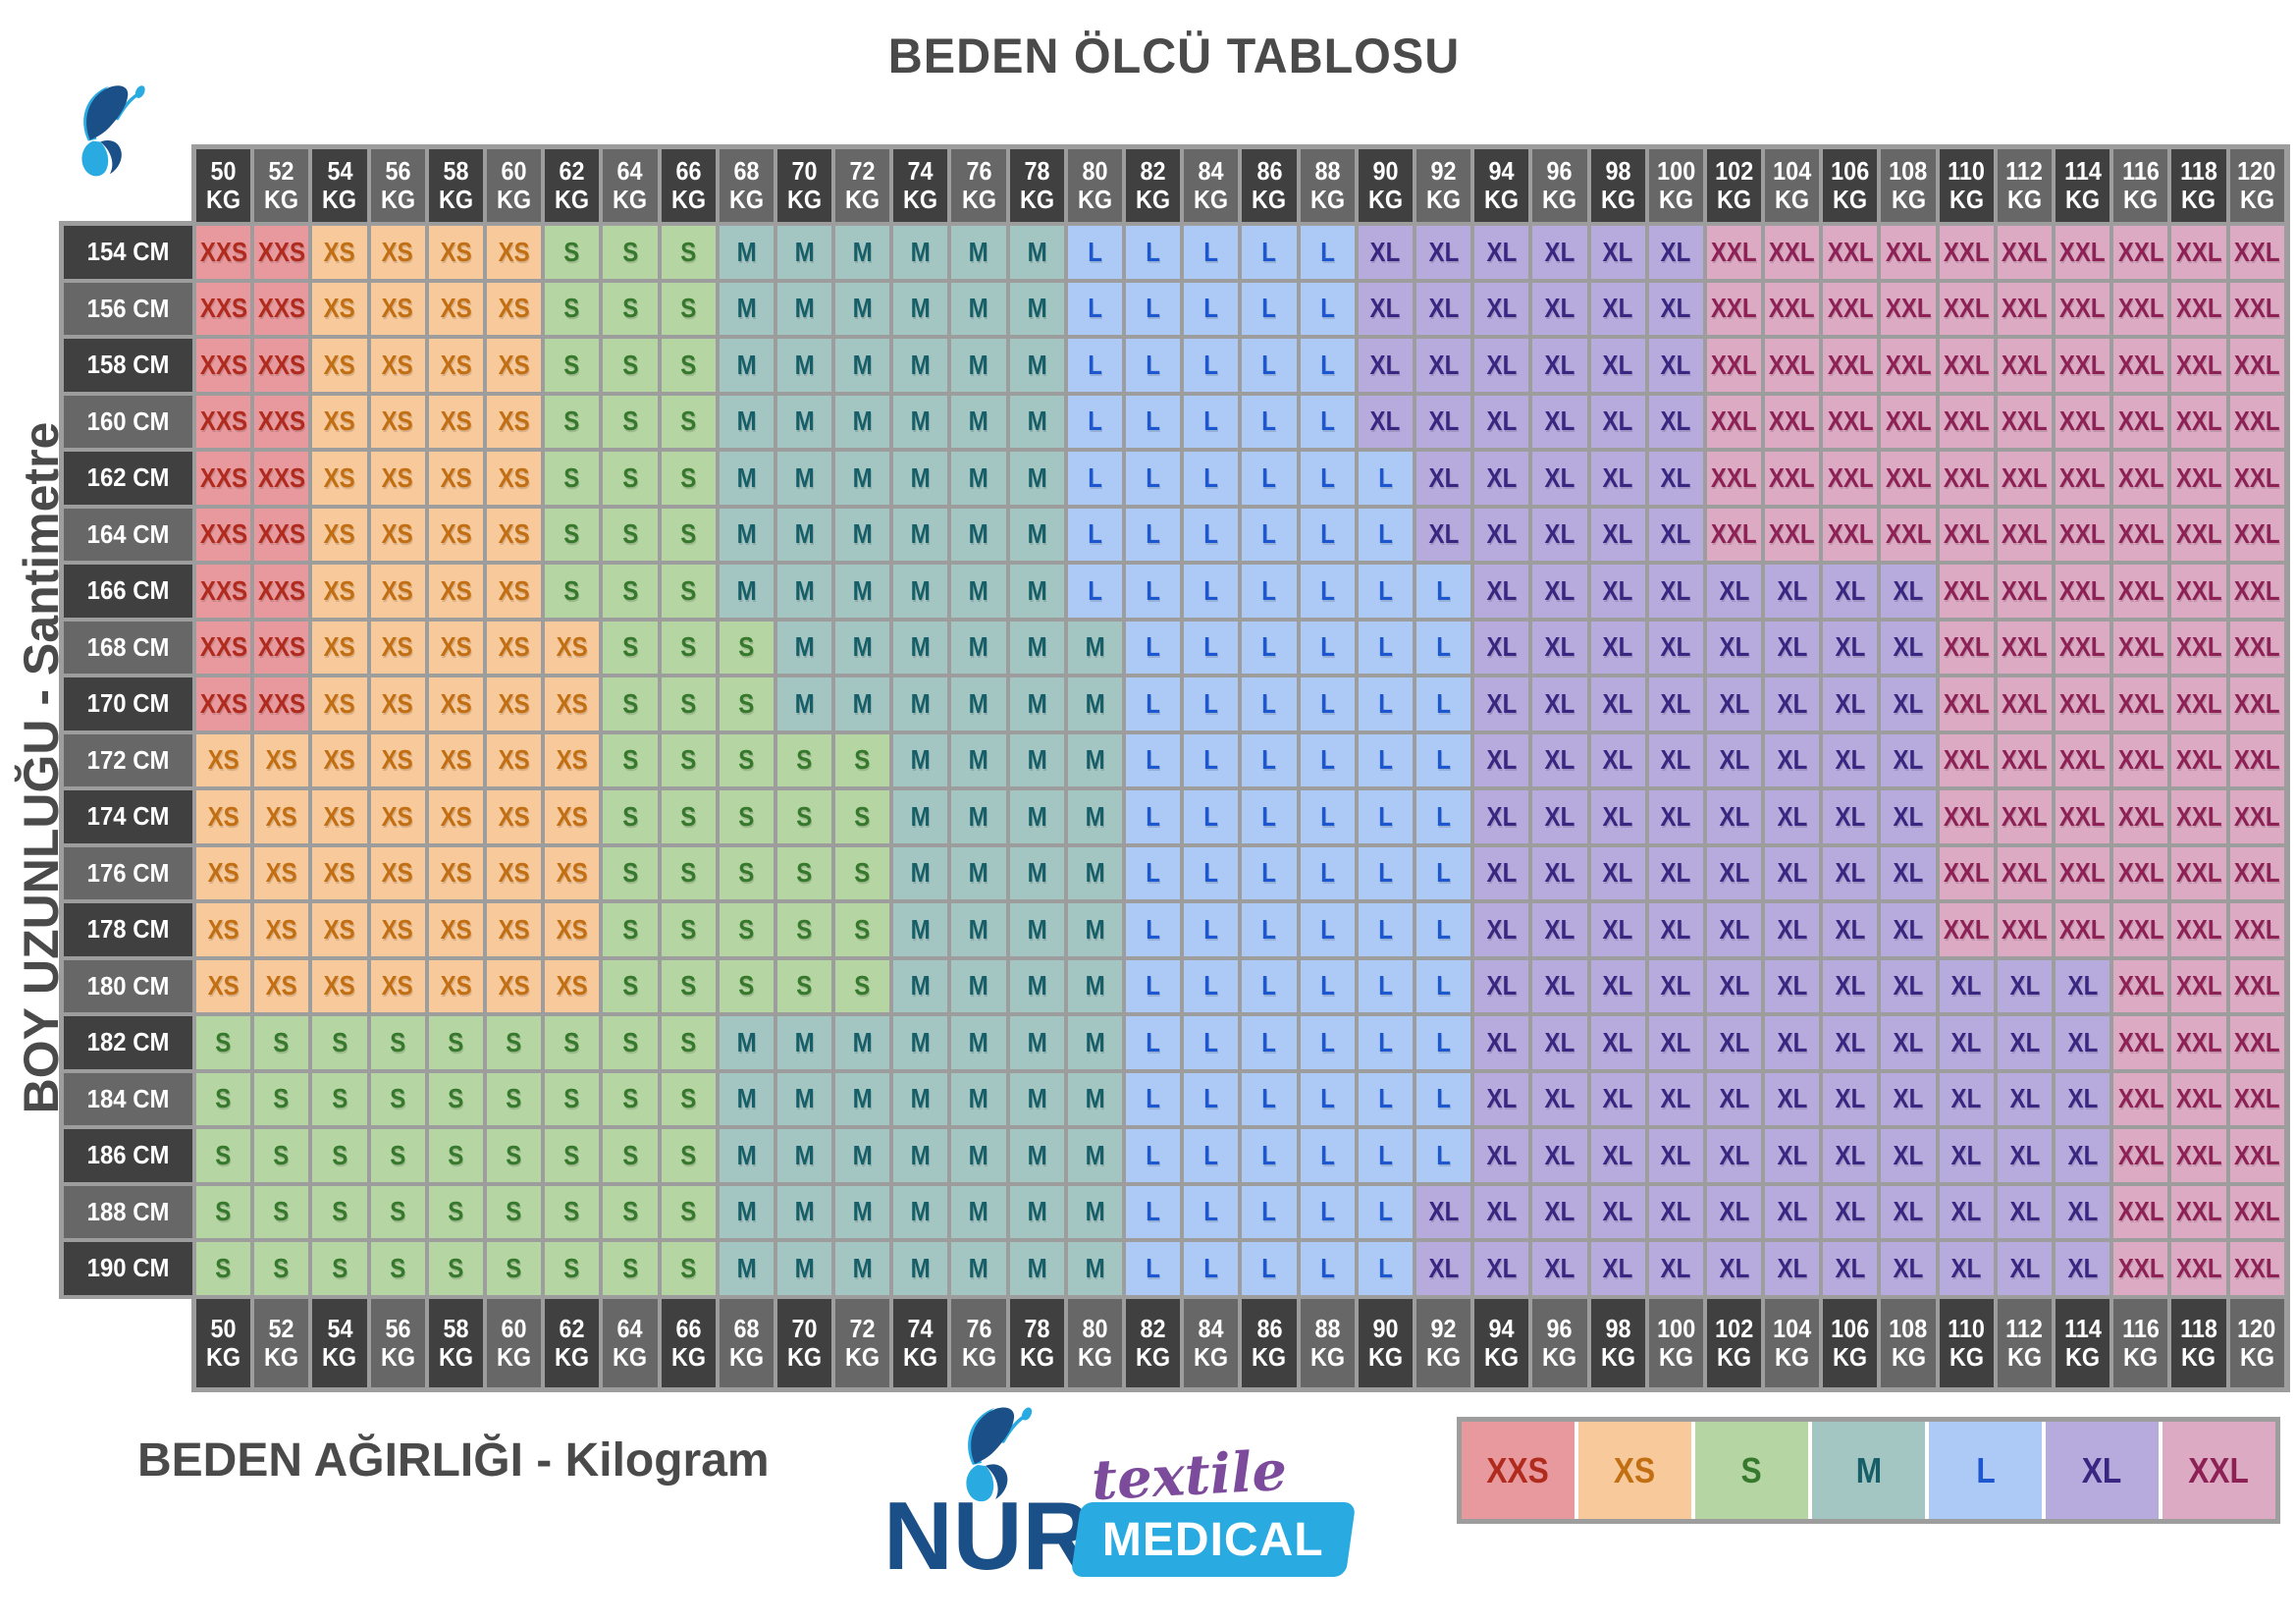  I want to click on height-label-cell: 180 CM, so click(128, 985).